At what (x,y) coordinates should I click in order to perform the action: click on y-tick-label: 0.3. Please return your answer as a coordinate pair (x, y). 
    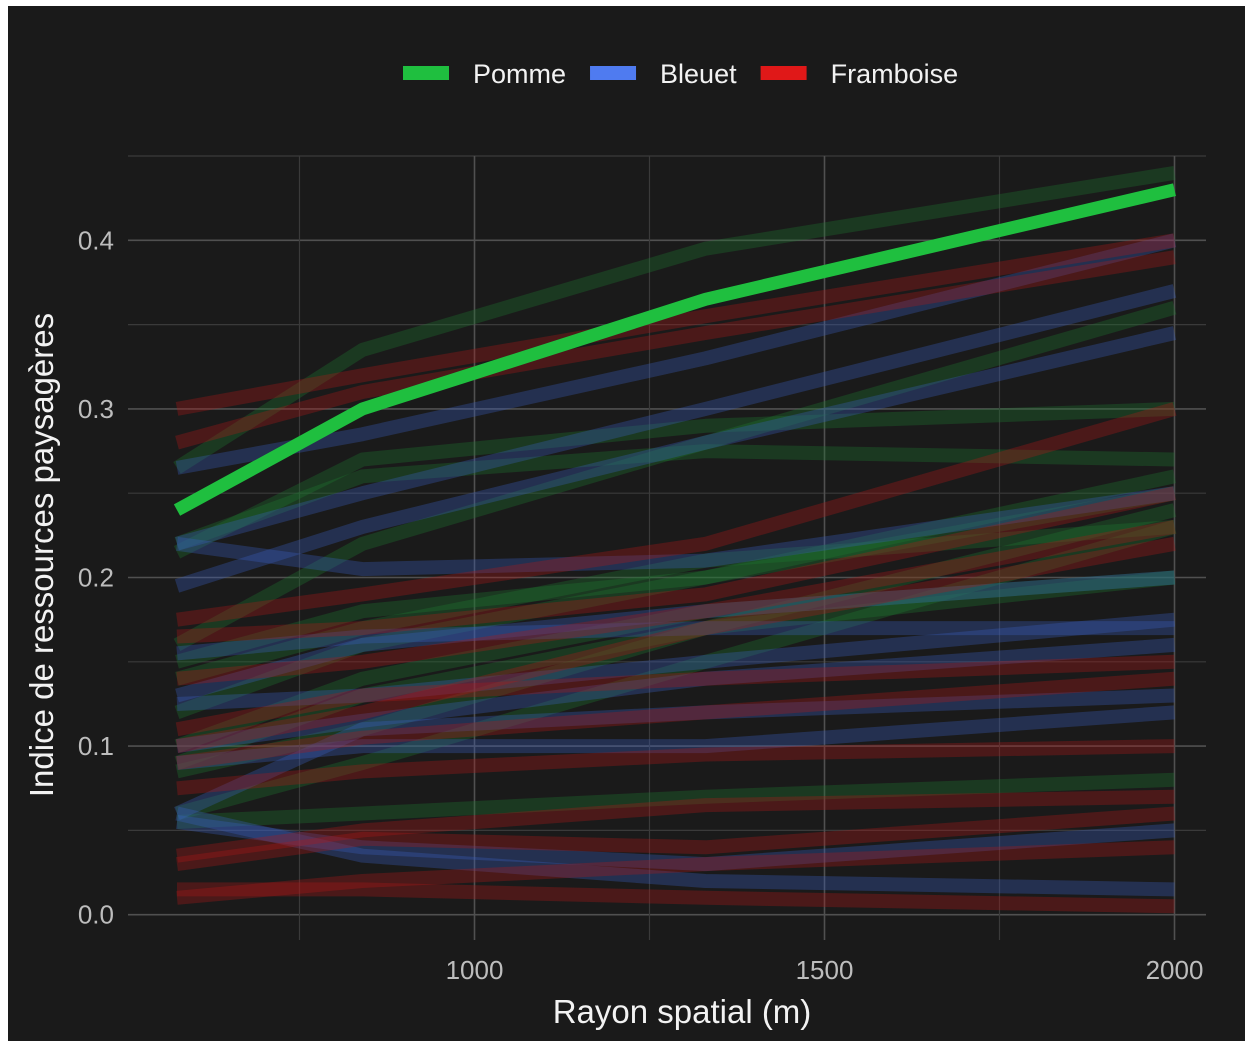
    Looking at the image, I should click on (96, 409).